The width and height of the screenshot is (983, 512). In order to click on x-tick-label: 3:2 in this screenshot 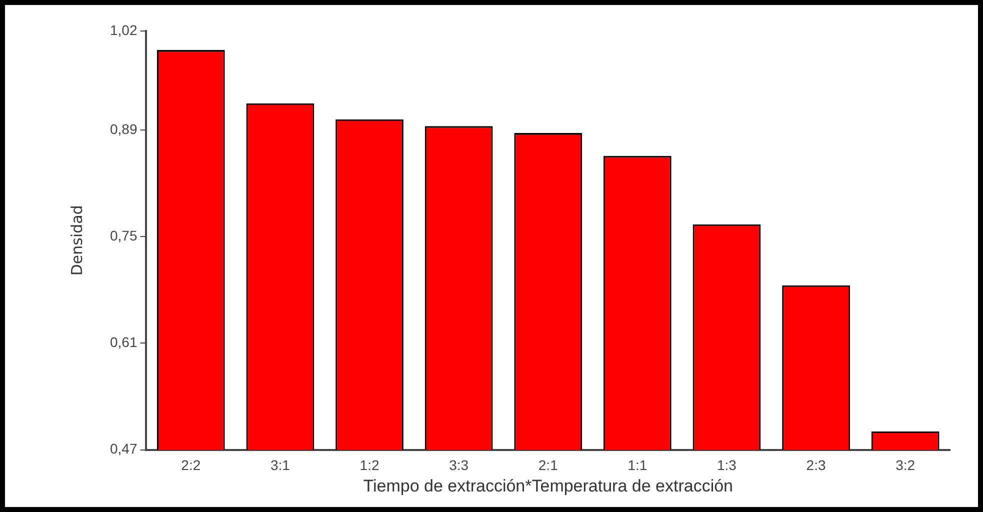, I will do `click(906, 465)`.